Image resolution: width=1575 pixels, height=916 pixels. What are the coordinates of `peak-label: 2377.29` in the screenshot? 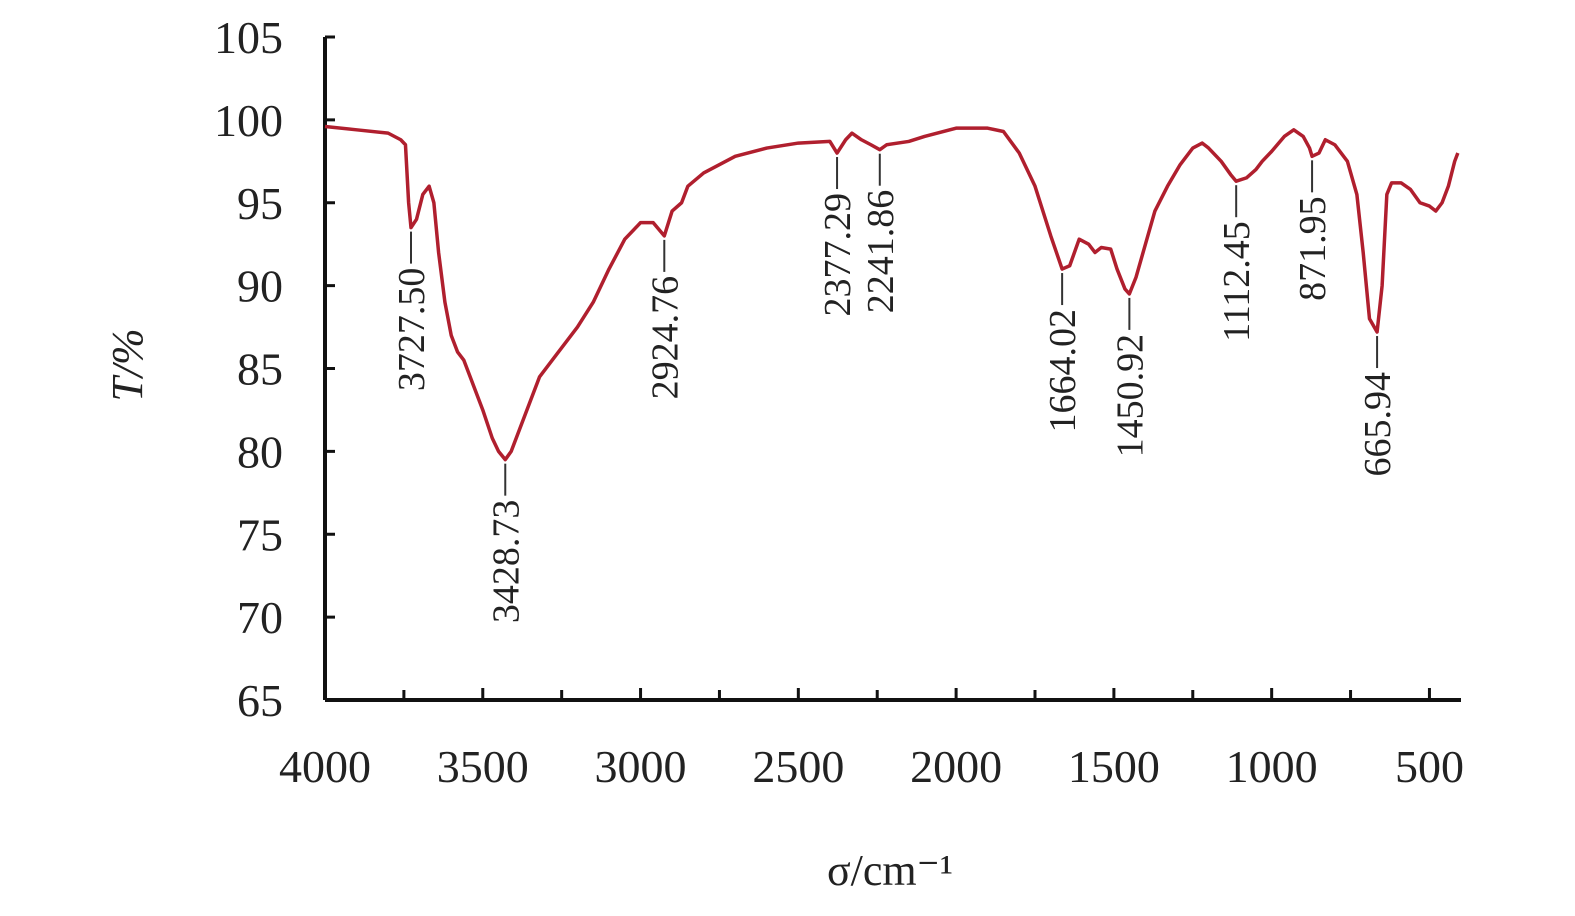 It's located at (838, 255).